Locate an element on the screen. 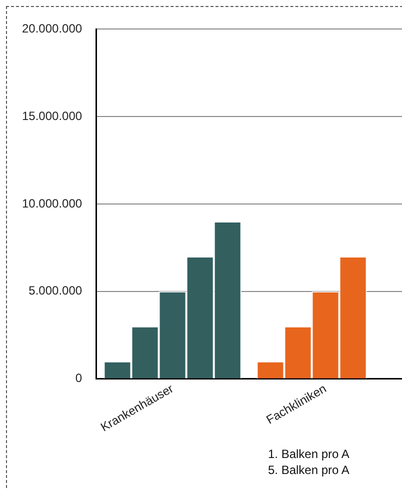 The height and width of the screenshot is (490, 402). y-tick-label: 20.000.000 is located at coordinates (52, 29).